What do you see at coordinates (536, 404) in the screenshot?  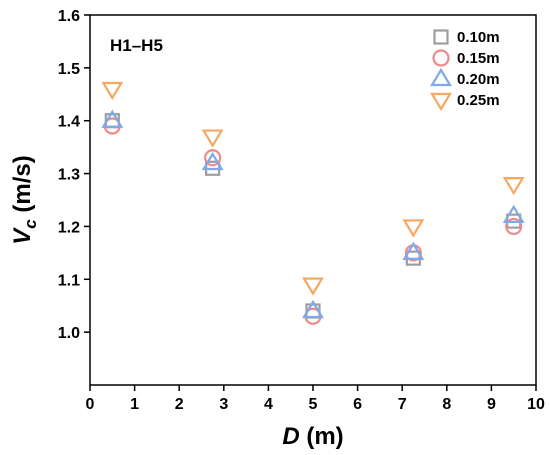 I see `x-tick-label: 10` at bounding box center [536, 404].